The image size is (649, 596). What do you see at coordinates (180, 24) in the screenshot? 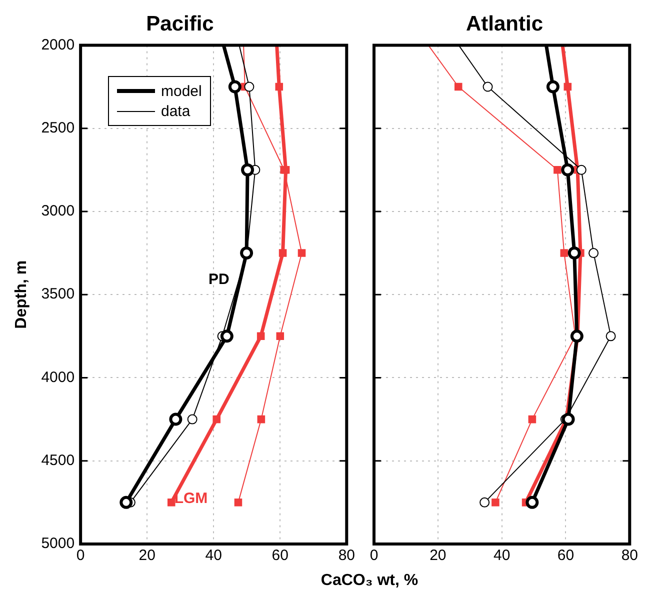
I see `chart-title: Pacific` at bounding box center [180, 24].